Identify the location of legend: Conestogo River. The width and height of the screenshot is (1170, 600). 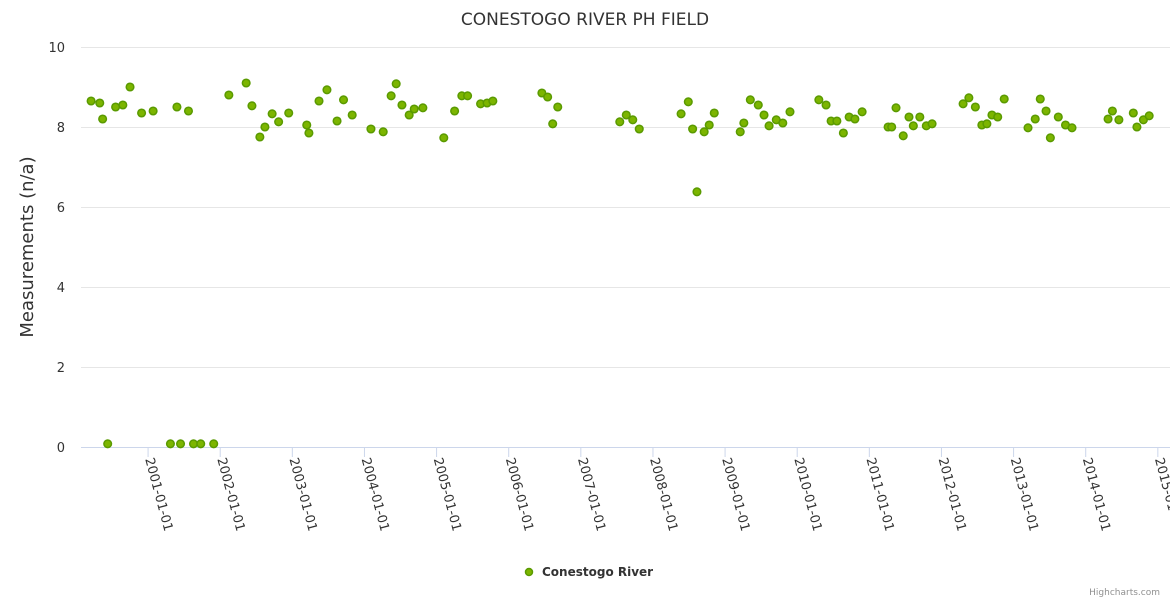
(589, 572).